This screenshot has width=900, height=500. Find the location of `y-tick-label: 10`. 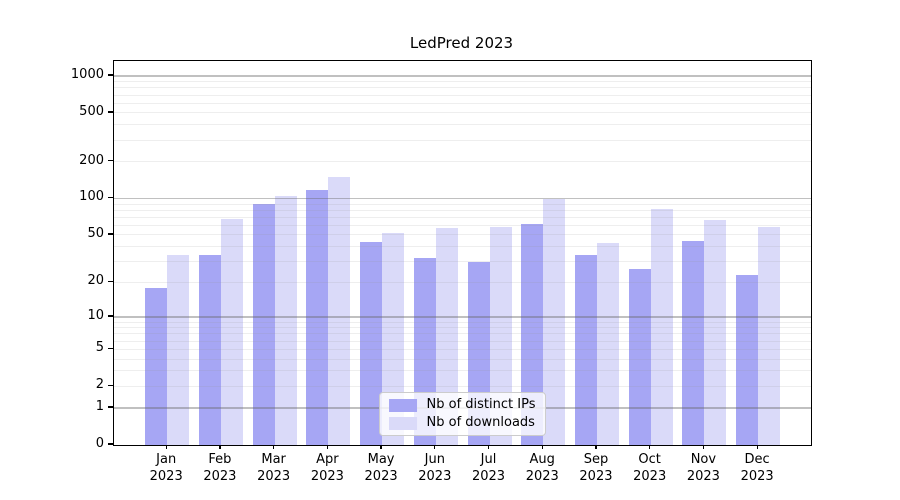

y-tick-label: 10 is located at coordinates (95, 315).